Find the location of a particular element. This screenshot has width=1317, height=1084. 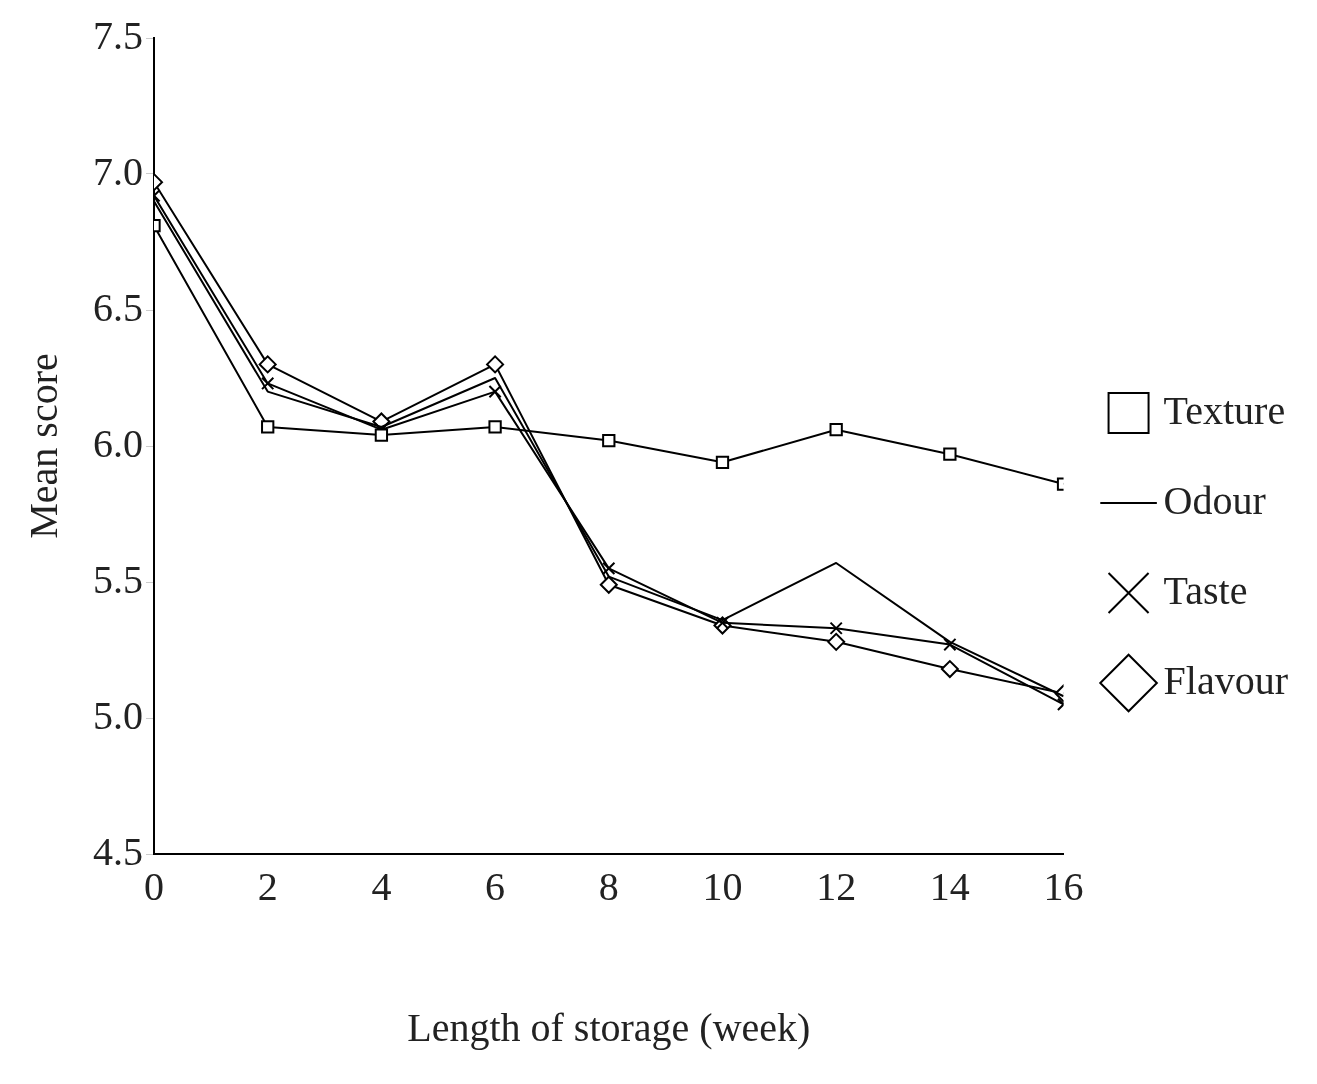

y-tick-label: 7.5 is located at coordinates (118, 35).